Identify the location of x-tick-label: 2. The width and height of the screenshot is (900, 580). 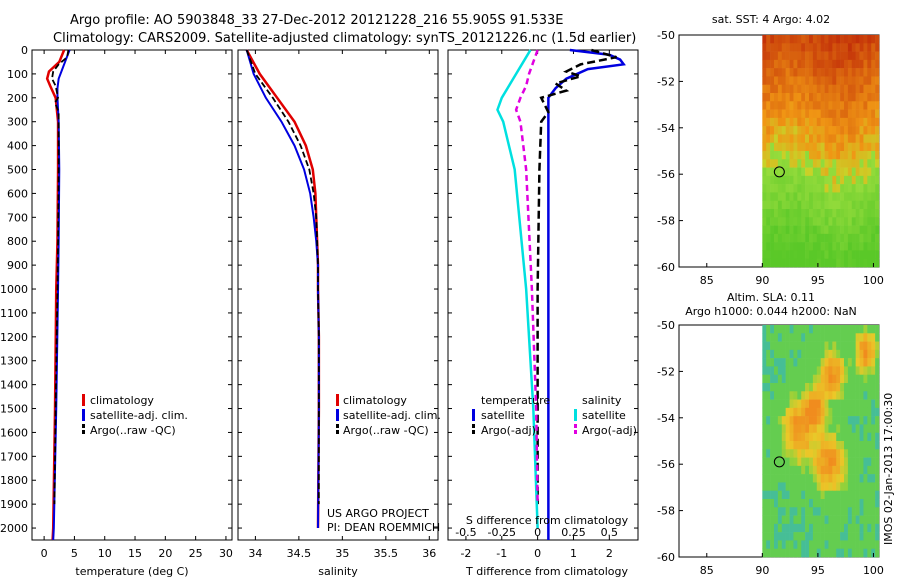
(609, 553).